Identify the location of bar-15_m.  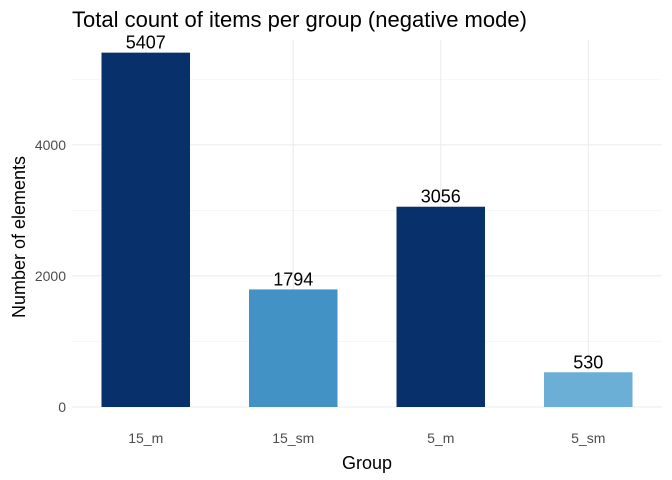
(145, 230).